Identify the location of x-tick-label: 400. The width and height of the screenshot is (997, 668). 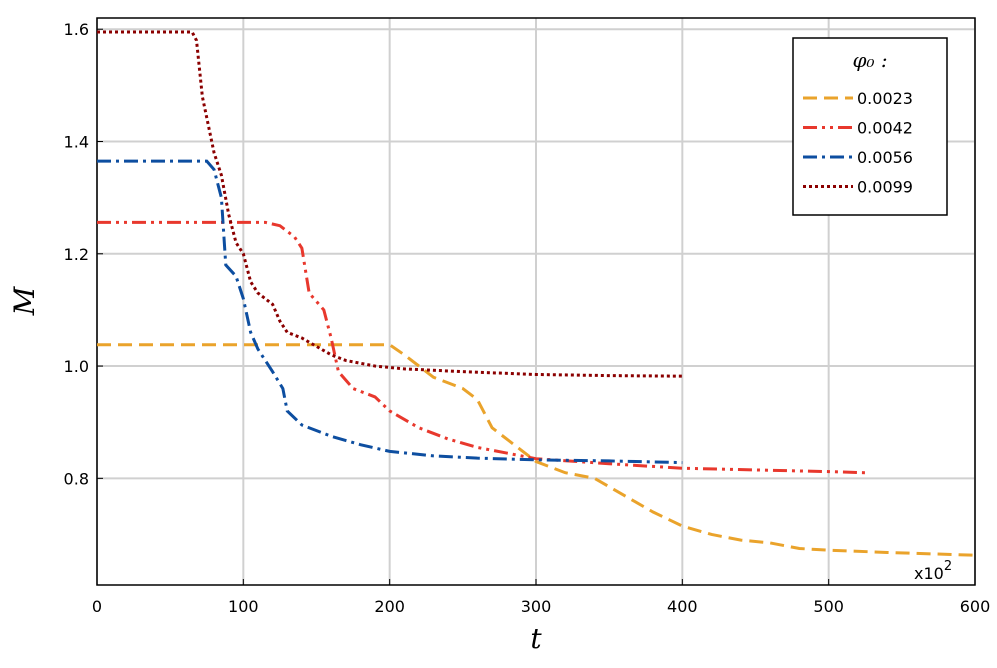
(682, 606).